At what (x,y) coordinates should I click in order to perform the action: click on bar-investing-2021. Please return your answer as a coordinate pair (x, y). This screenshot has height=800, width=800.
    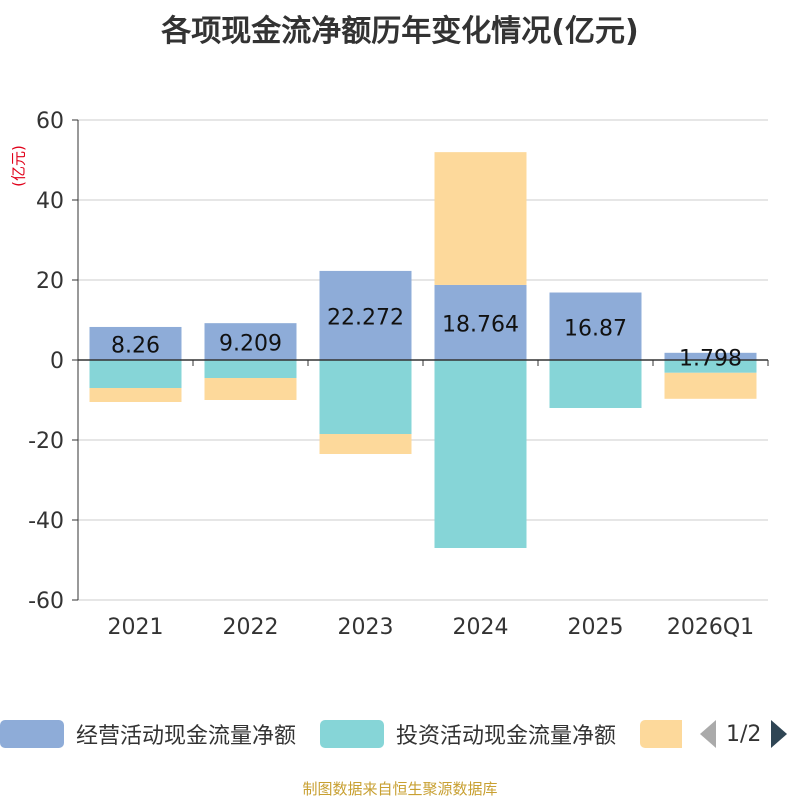
    Looking at the image, I should click on (135, 374).